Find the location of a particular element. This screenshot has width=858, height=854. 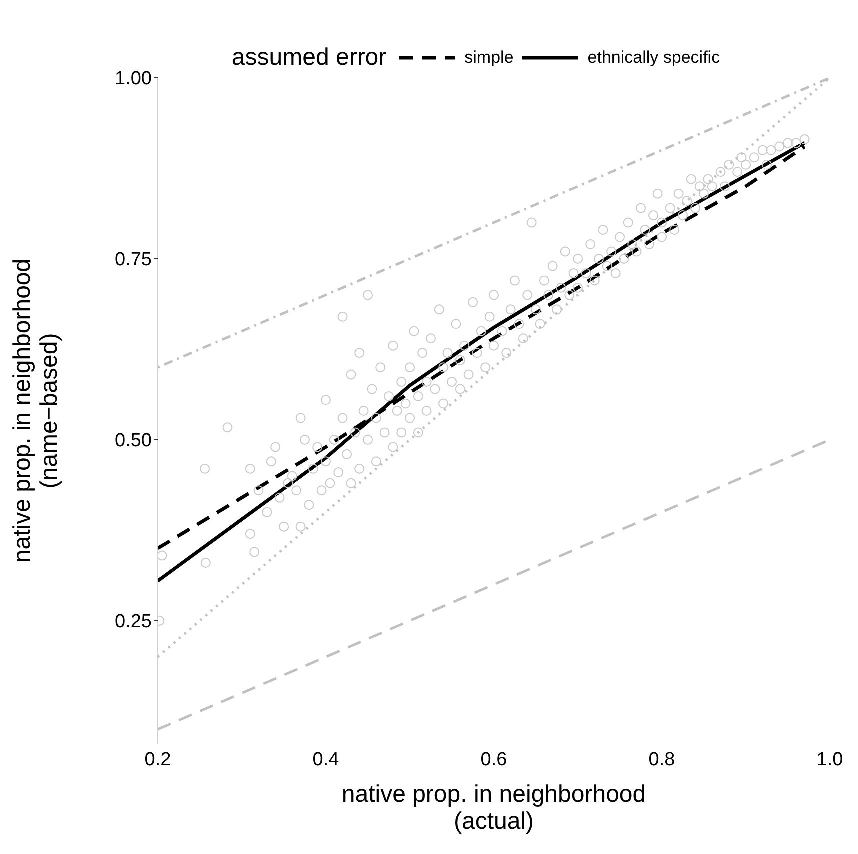

y-tick-label: 0.25 is located at coordinates (133, 622).